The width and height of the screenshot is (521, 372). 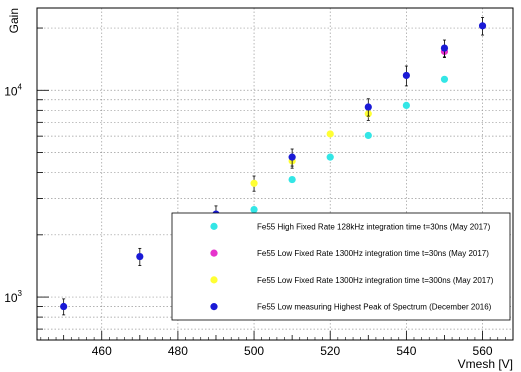 What do you see at coordinates (485, 364) in the screenshot?
I see `x-axis-label: Vmesh [V]` at bounding box center [485, 364].